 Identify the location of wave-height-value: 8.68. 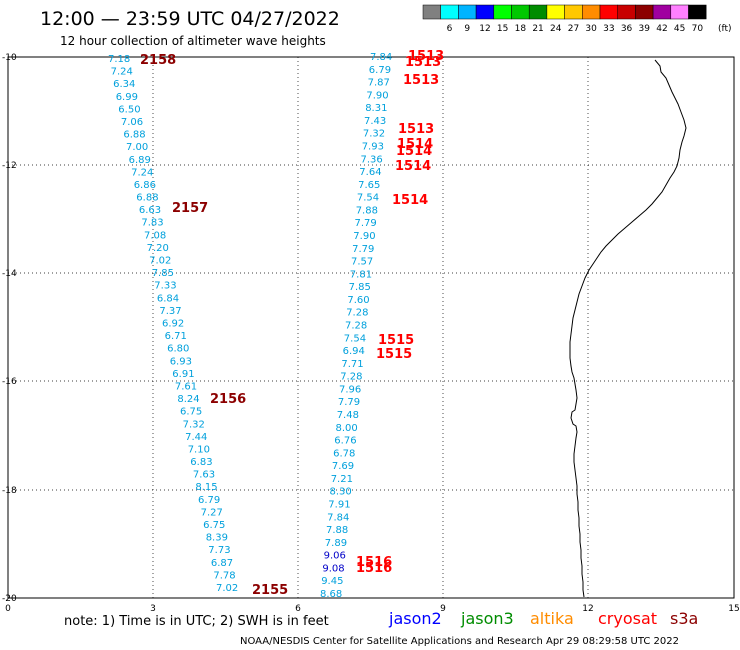
(331, 594).